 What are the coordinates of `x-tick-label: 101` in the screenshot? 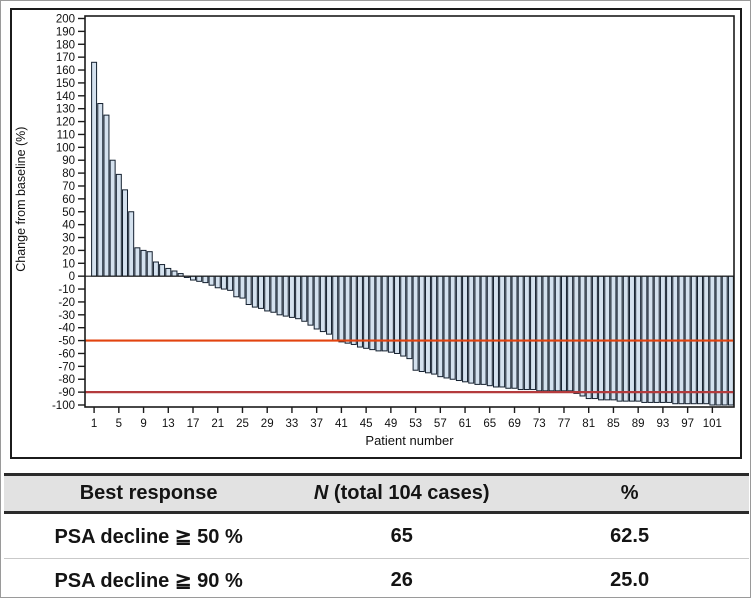 It's located at (712, 424).